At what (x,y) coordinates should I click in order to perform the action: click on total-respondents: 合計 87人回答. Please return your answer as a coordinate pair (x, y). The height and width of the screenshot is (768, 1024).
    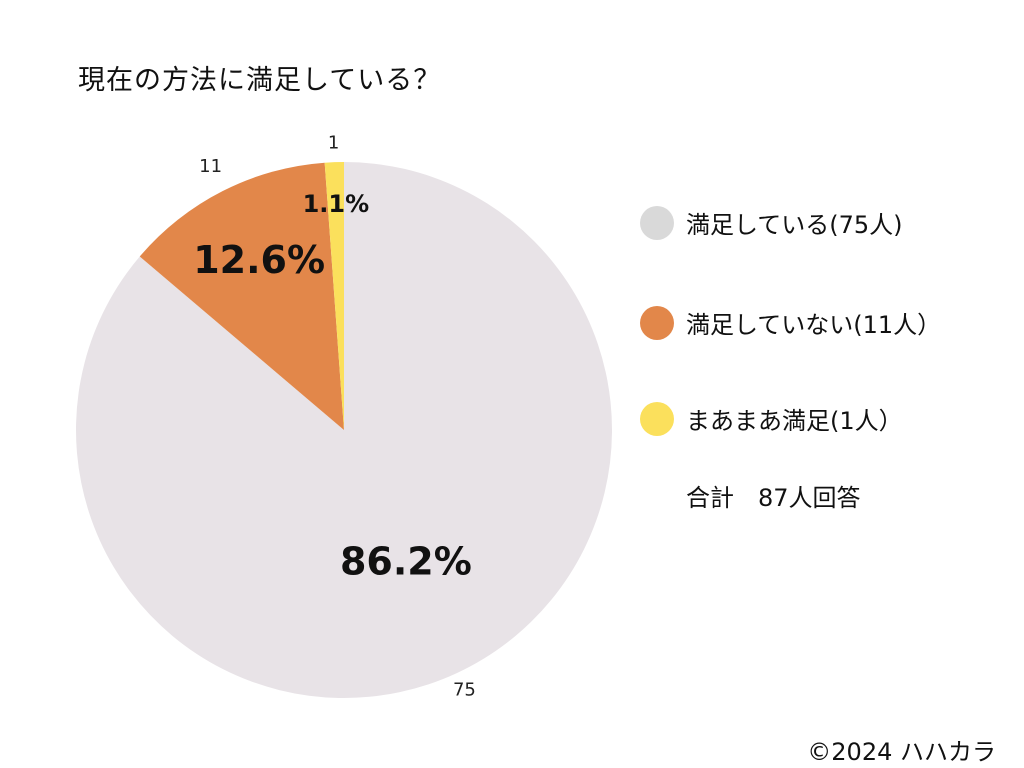
    Looking at the image, I should click on (773, 498).